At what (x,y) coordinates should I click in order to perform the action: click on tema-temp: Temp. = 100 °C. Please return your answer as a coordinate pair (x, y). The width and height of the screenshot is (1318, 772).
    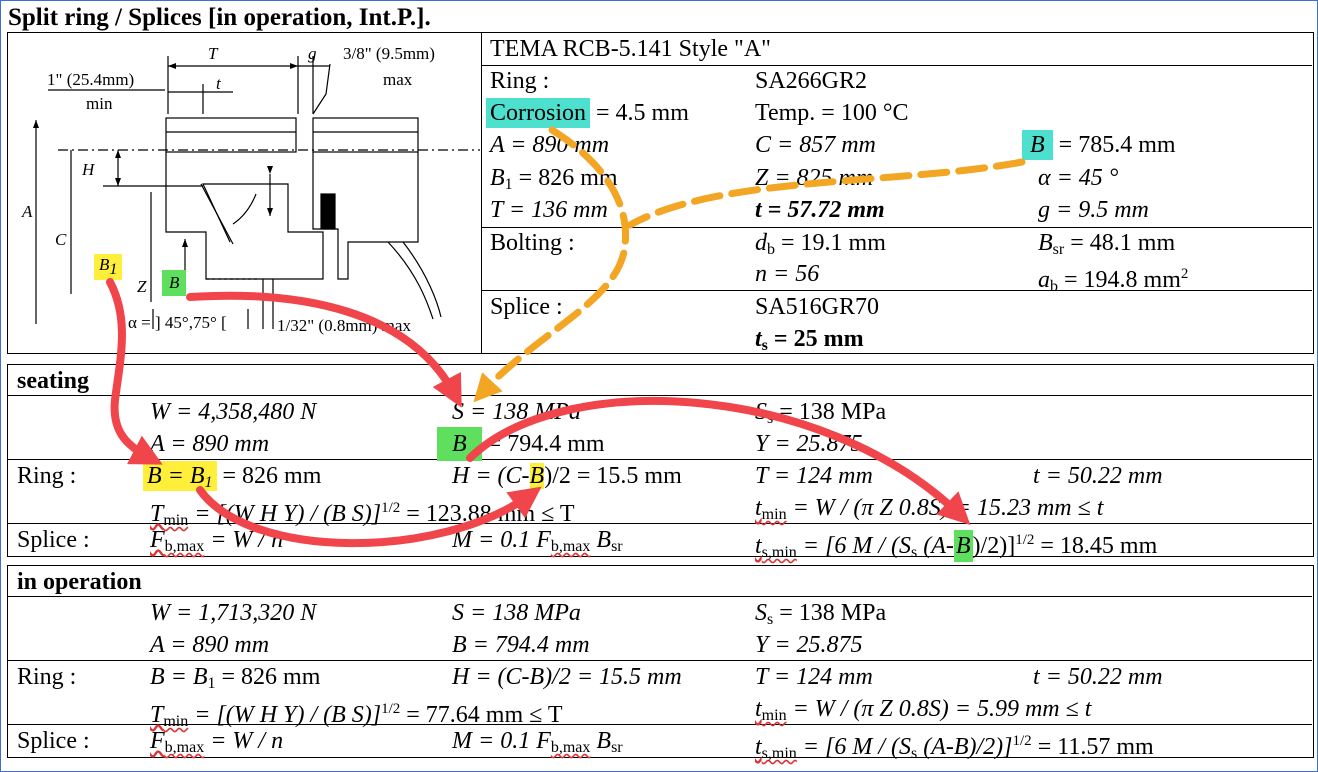
    Looking at the image, I should click on (832, 113).